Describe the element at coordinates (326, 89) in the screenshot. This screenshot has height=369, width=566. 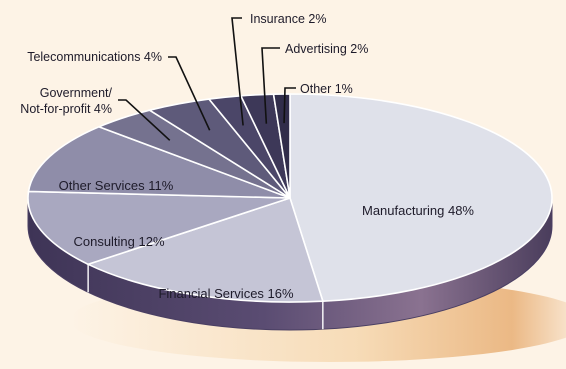
I see `label-other: Other 1%` at that location.